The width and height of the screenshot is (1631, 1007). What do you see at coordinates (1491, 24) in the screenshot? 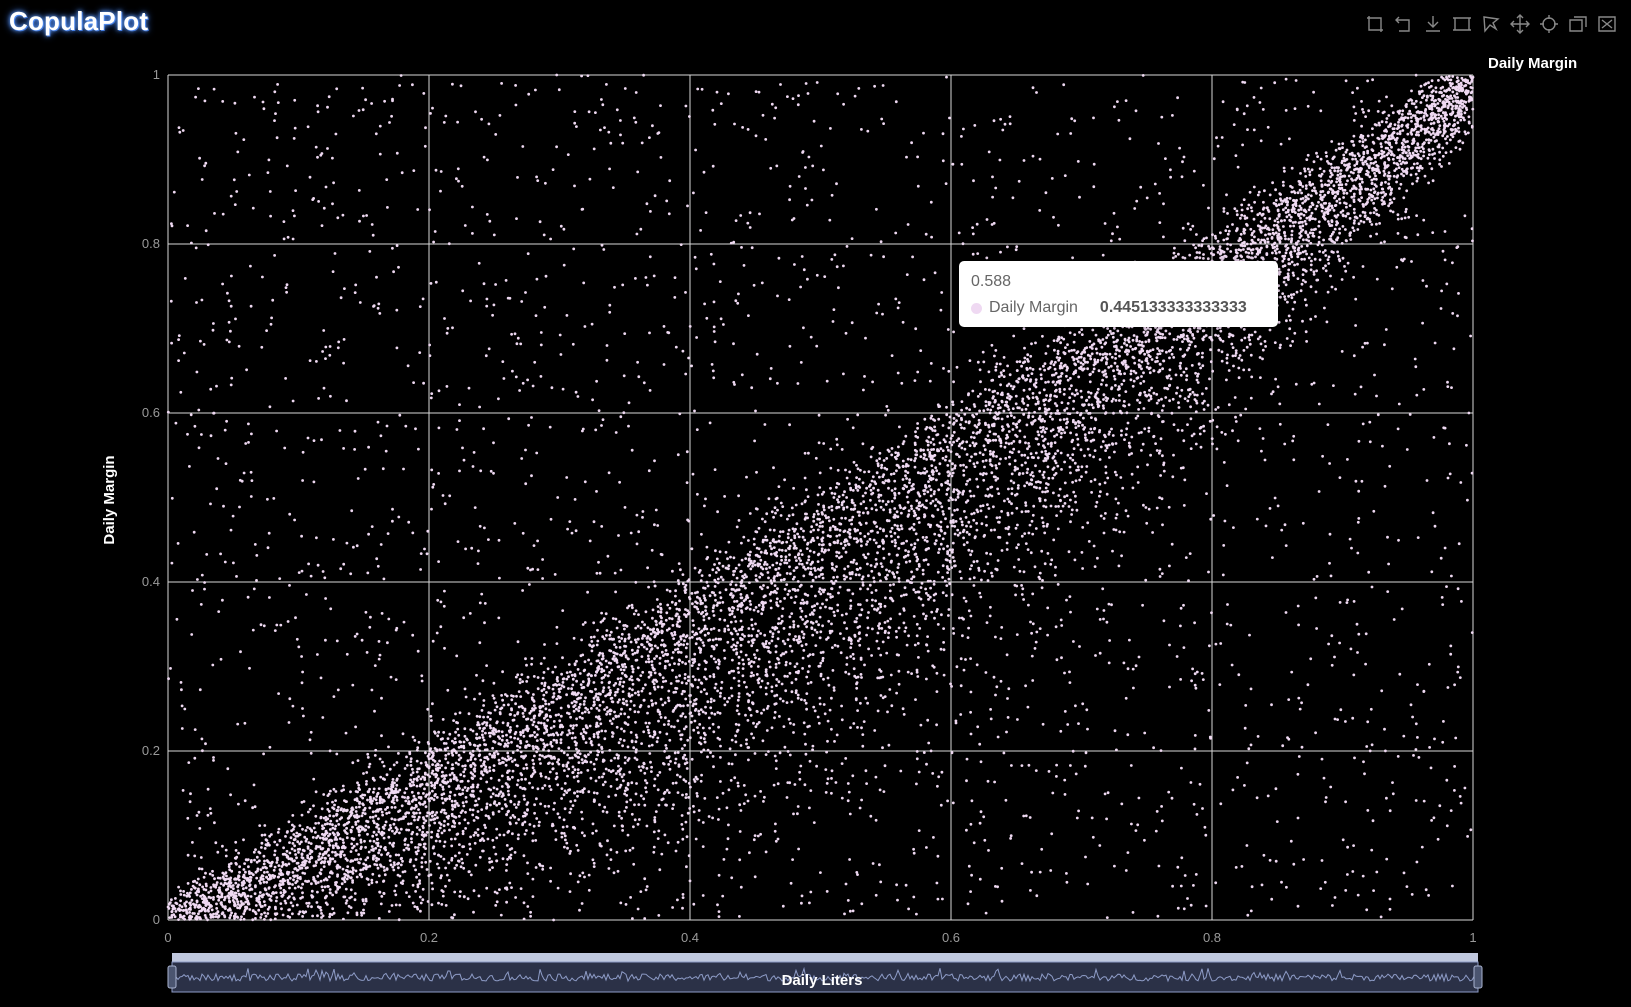
I see `lasso-select-icon` at bounding box center [1491, 24].